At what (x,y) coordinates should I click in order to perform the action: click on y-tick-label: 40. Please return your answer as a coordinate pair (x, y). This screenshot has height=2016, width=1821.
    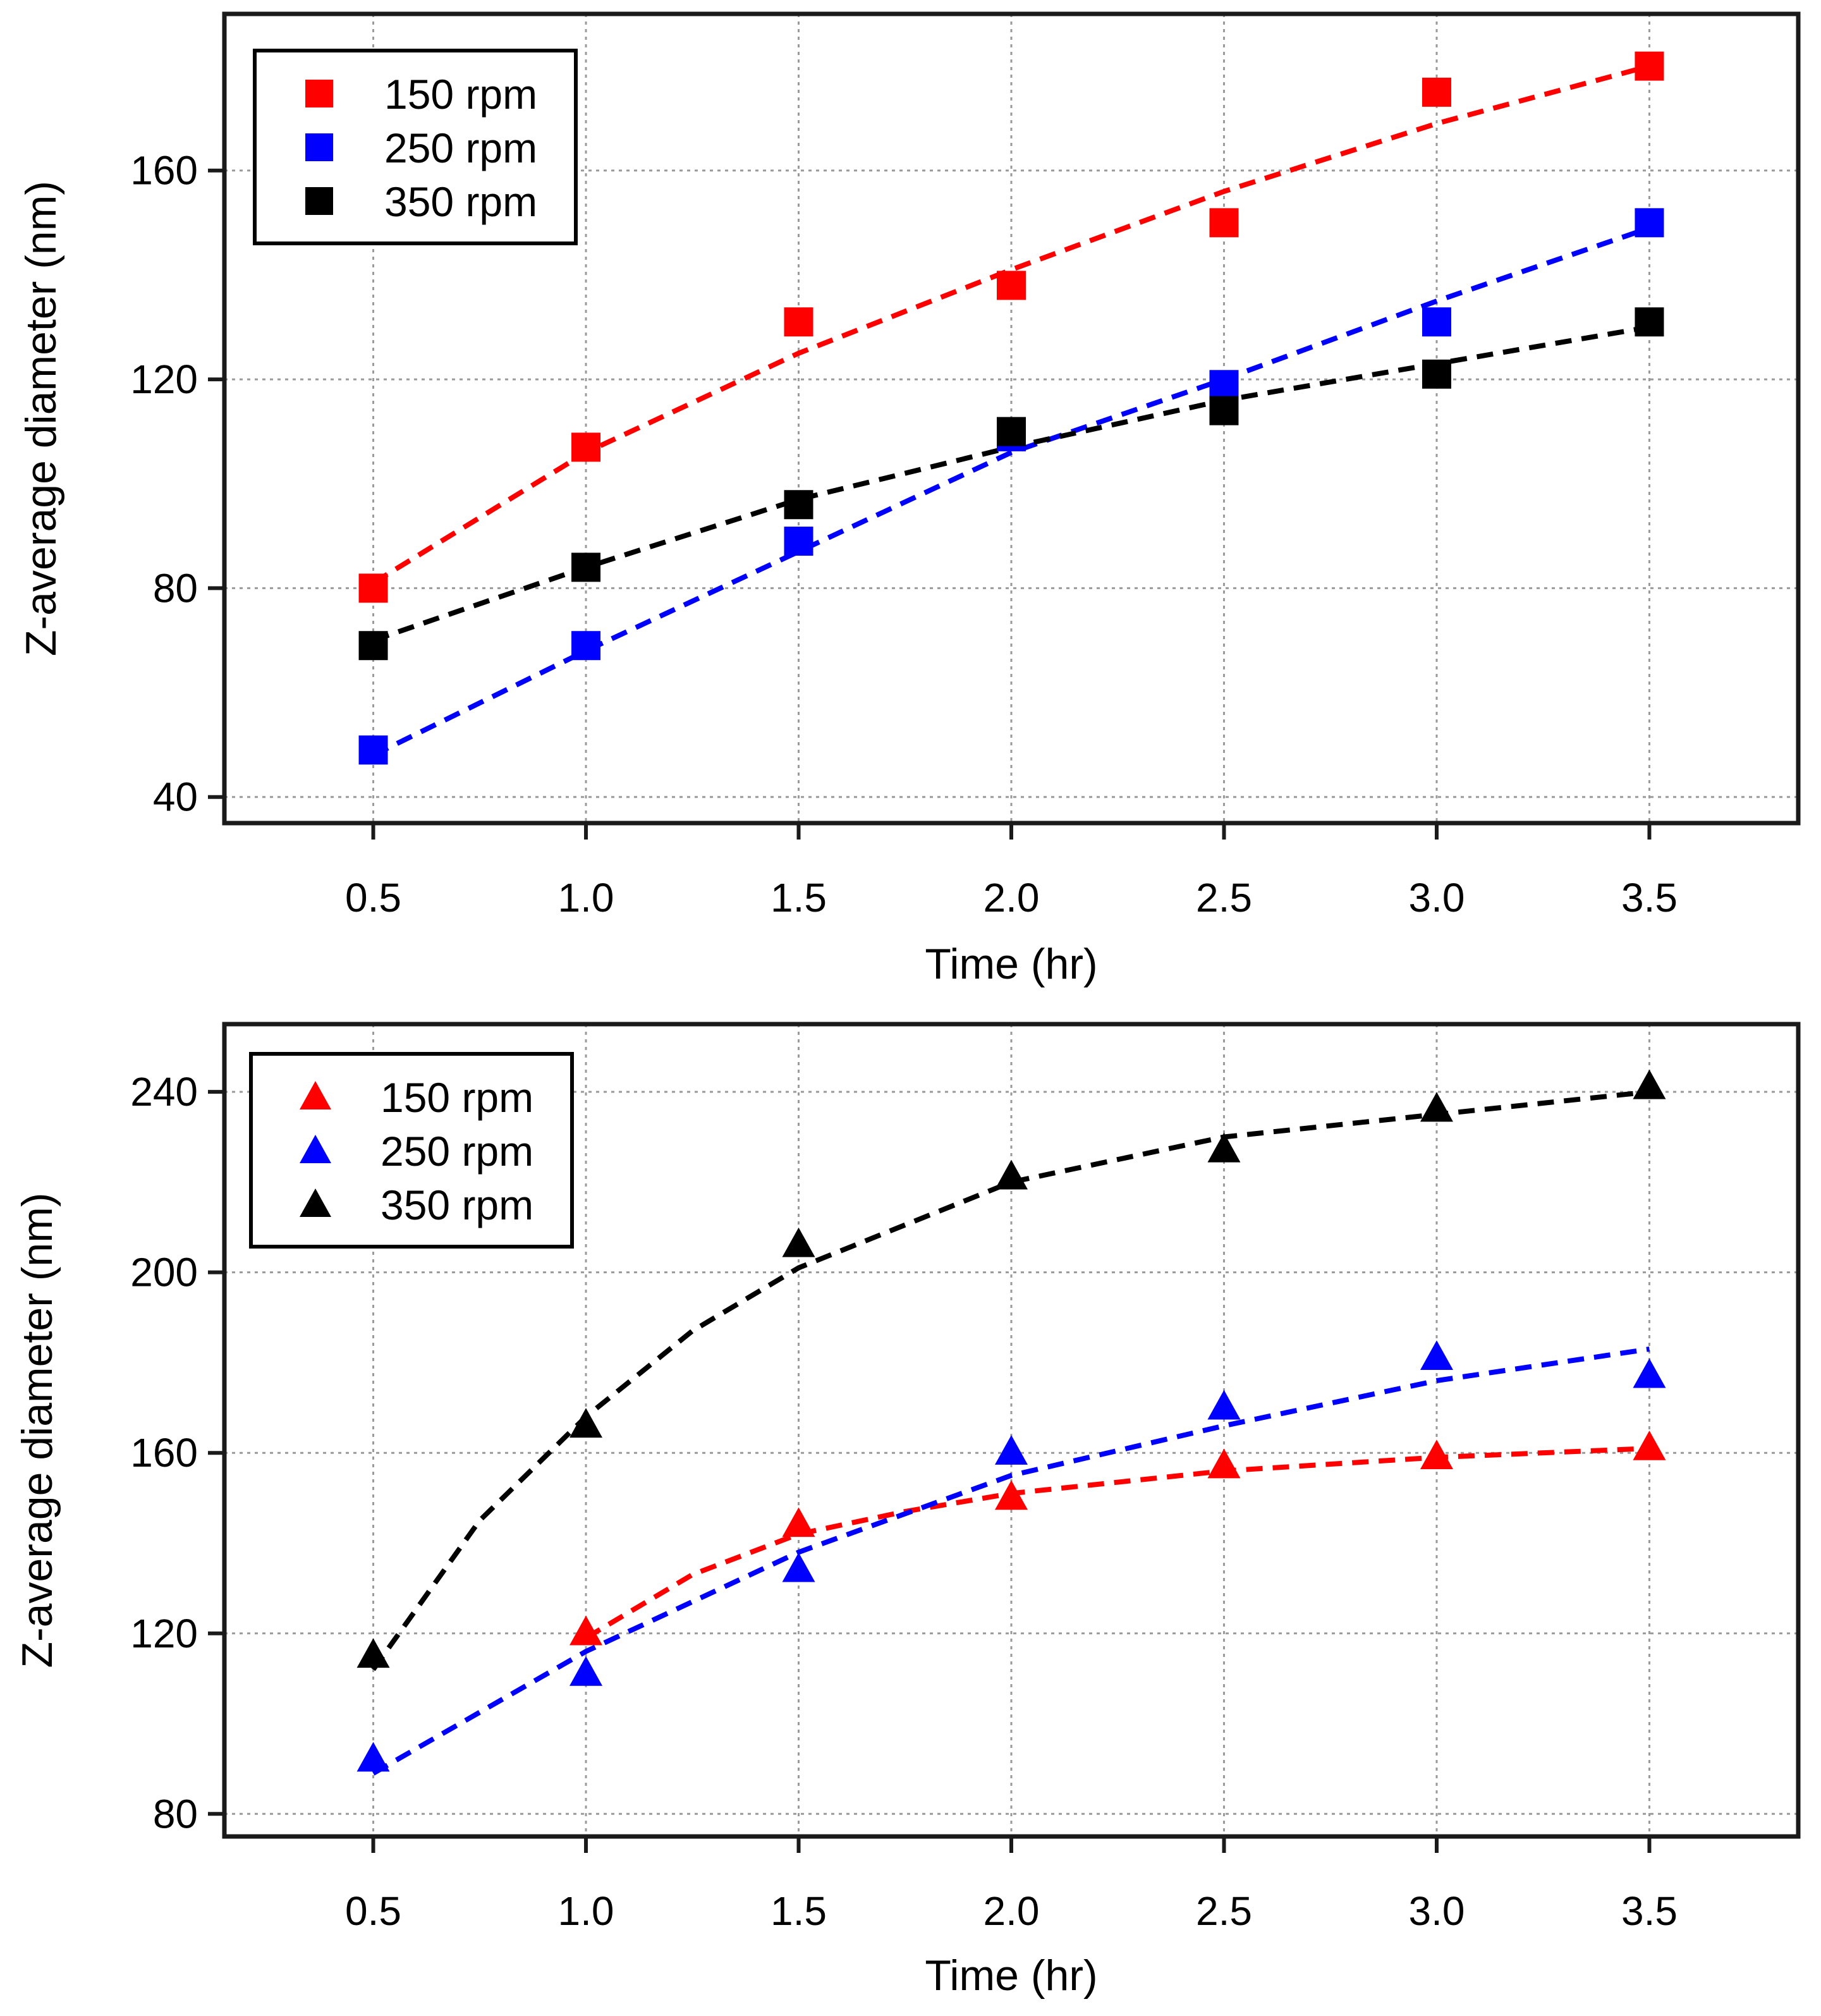
    Looking at the image, I should click on (175, 797).